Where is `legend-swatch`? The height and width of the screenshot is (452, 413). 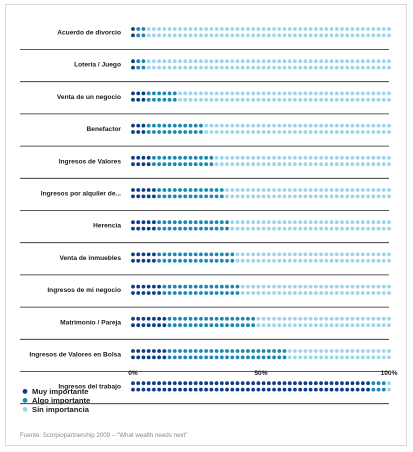 legend-swatch is located at coordinates (25, 409).